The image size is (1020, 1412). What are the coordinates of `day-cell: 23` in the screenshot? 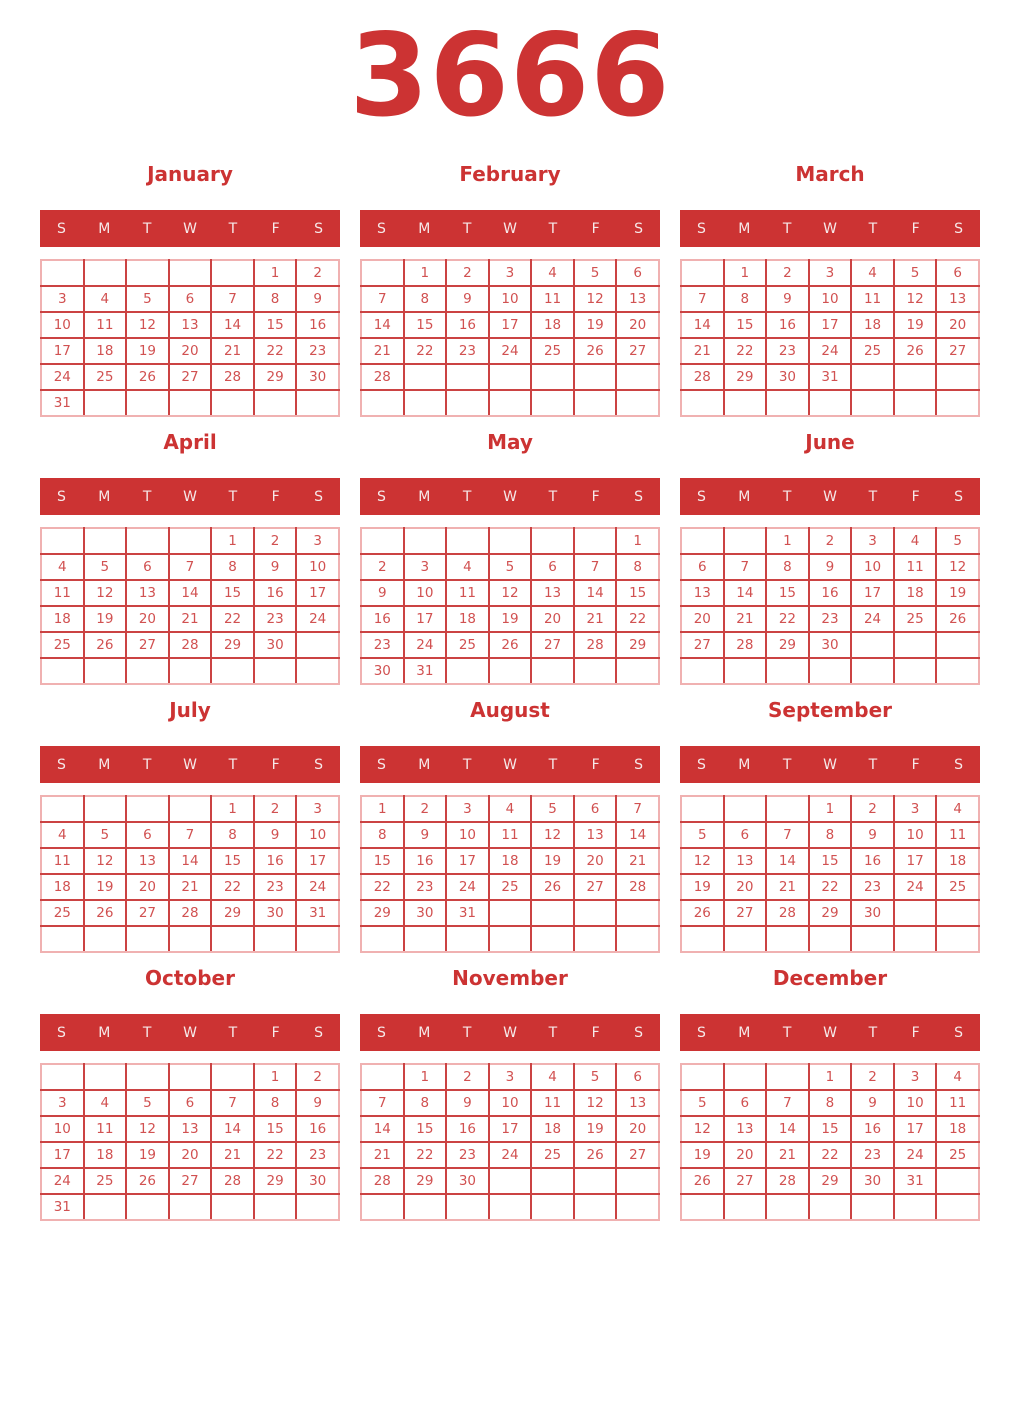 It's located at (467, 1155).